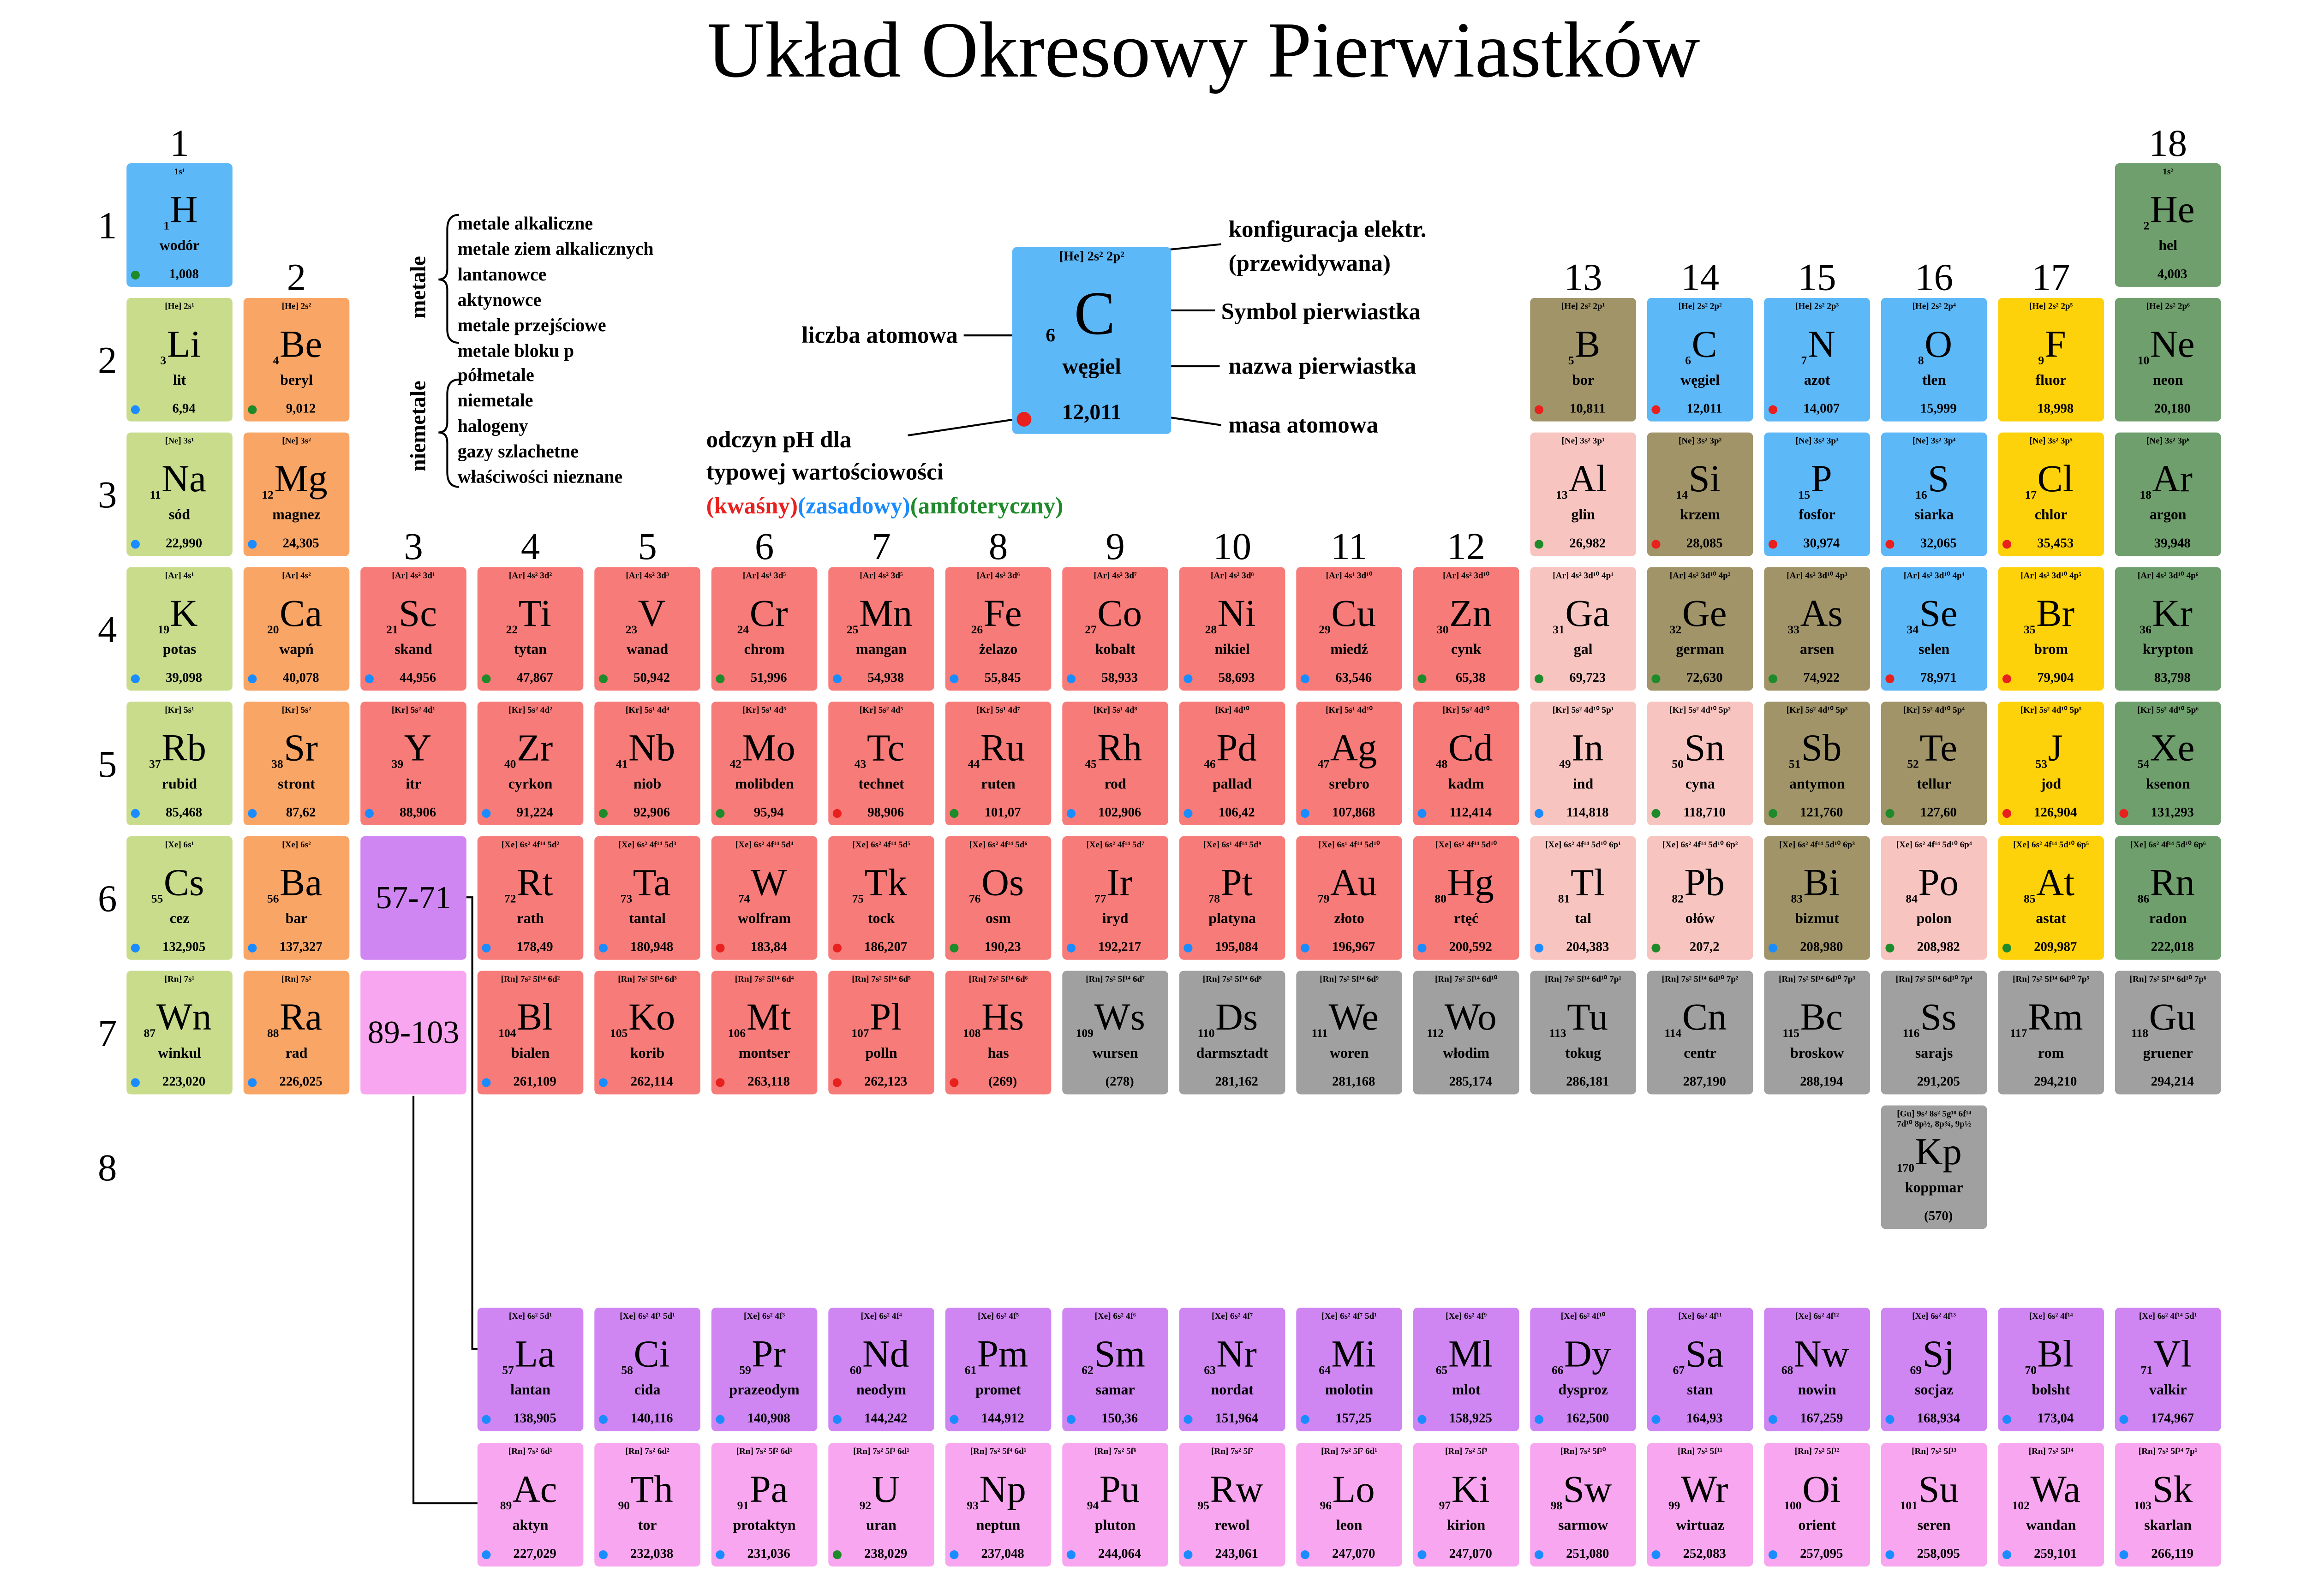  Describe the element at coordinates (2172, 748) in the screenshot. I see `element-symbol: Xe` at that location.